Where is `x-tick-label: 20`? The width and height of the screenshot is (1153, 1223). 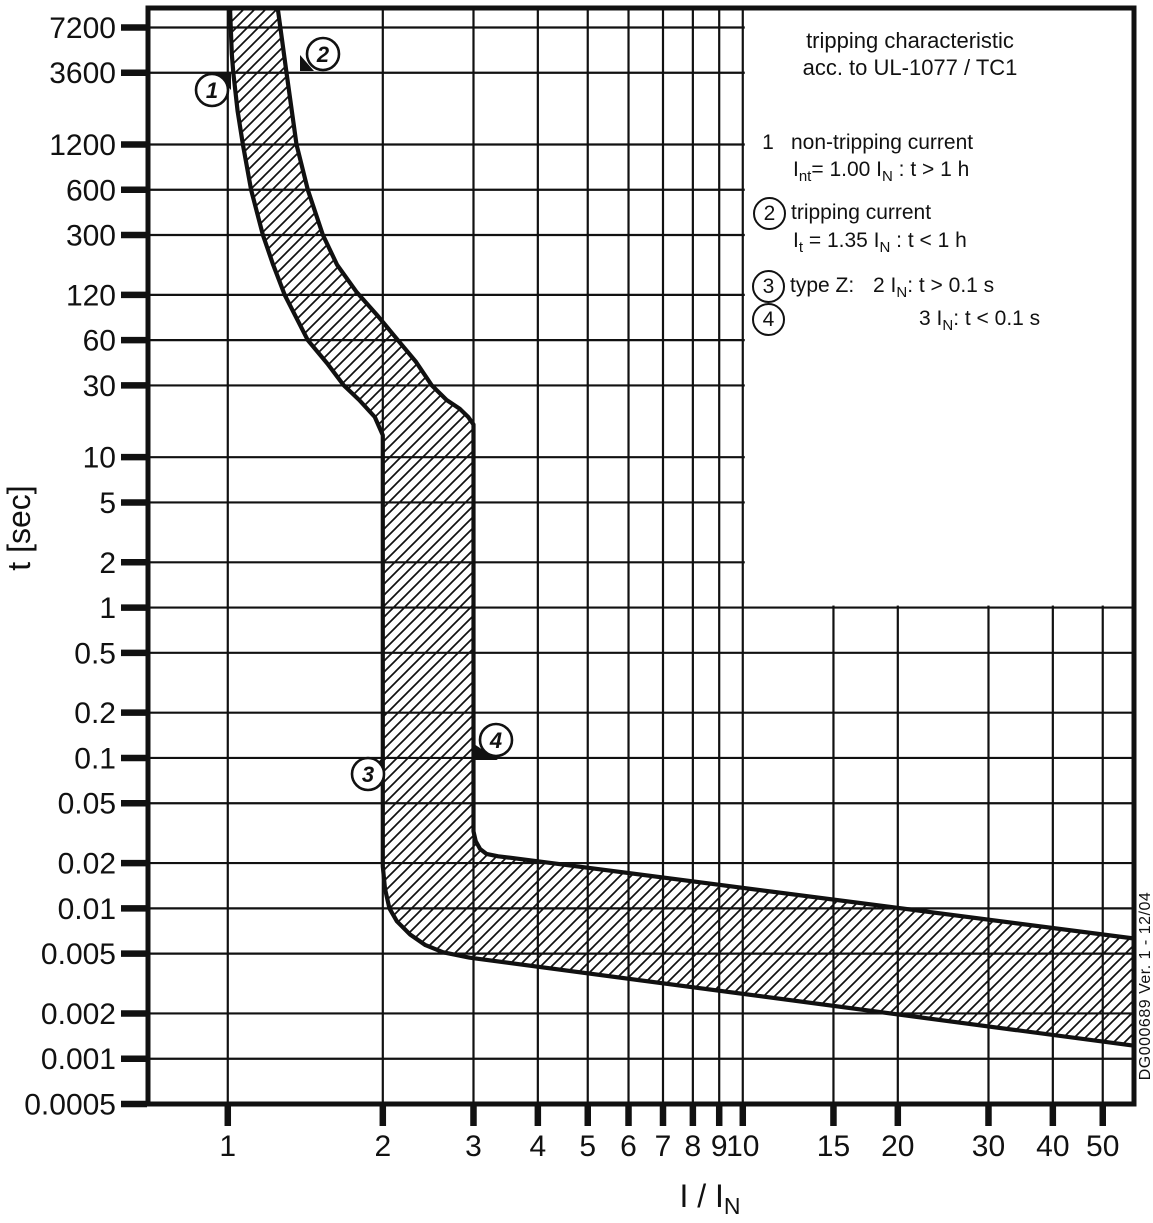 x-tick-label: 20 is located at coordinates (897, 1146).